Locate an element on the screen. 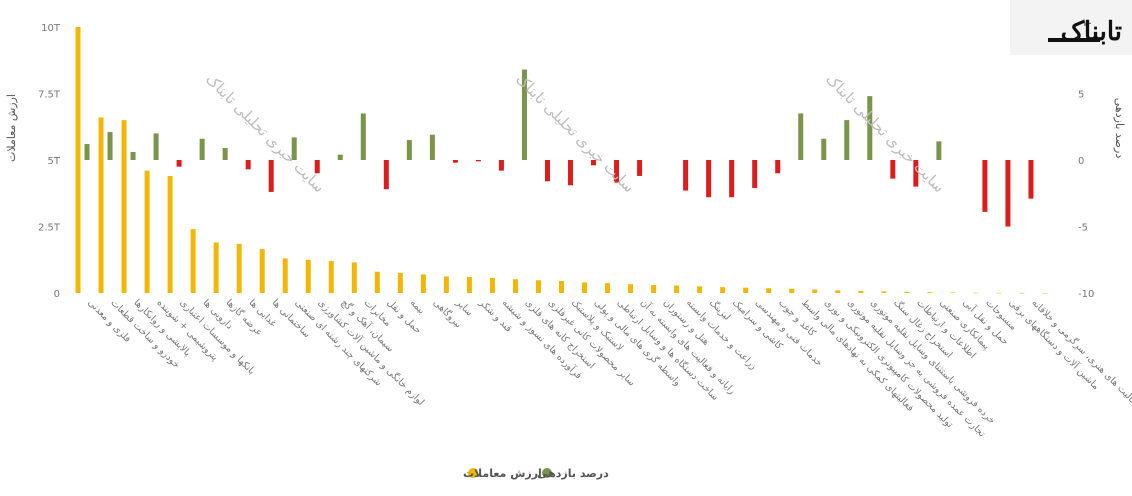 The image size is (1132, 496). watermark-1: سایت خبری تحلیلی تابناک is located at coordinates (265, 133).